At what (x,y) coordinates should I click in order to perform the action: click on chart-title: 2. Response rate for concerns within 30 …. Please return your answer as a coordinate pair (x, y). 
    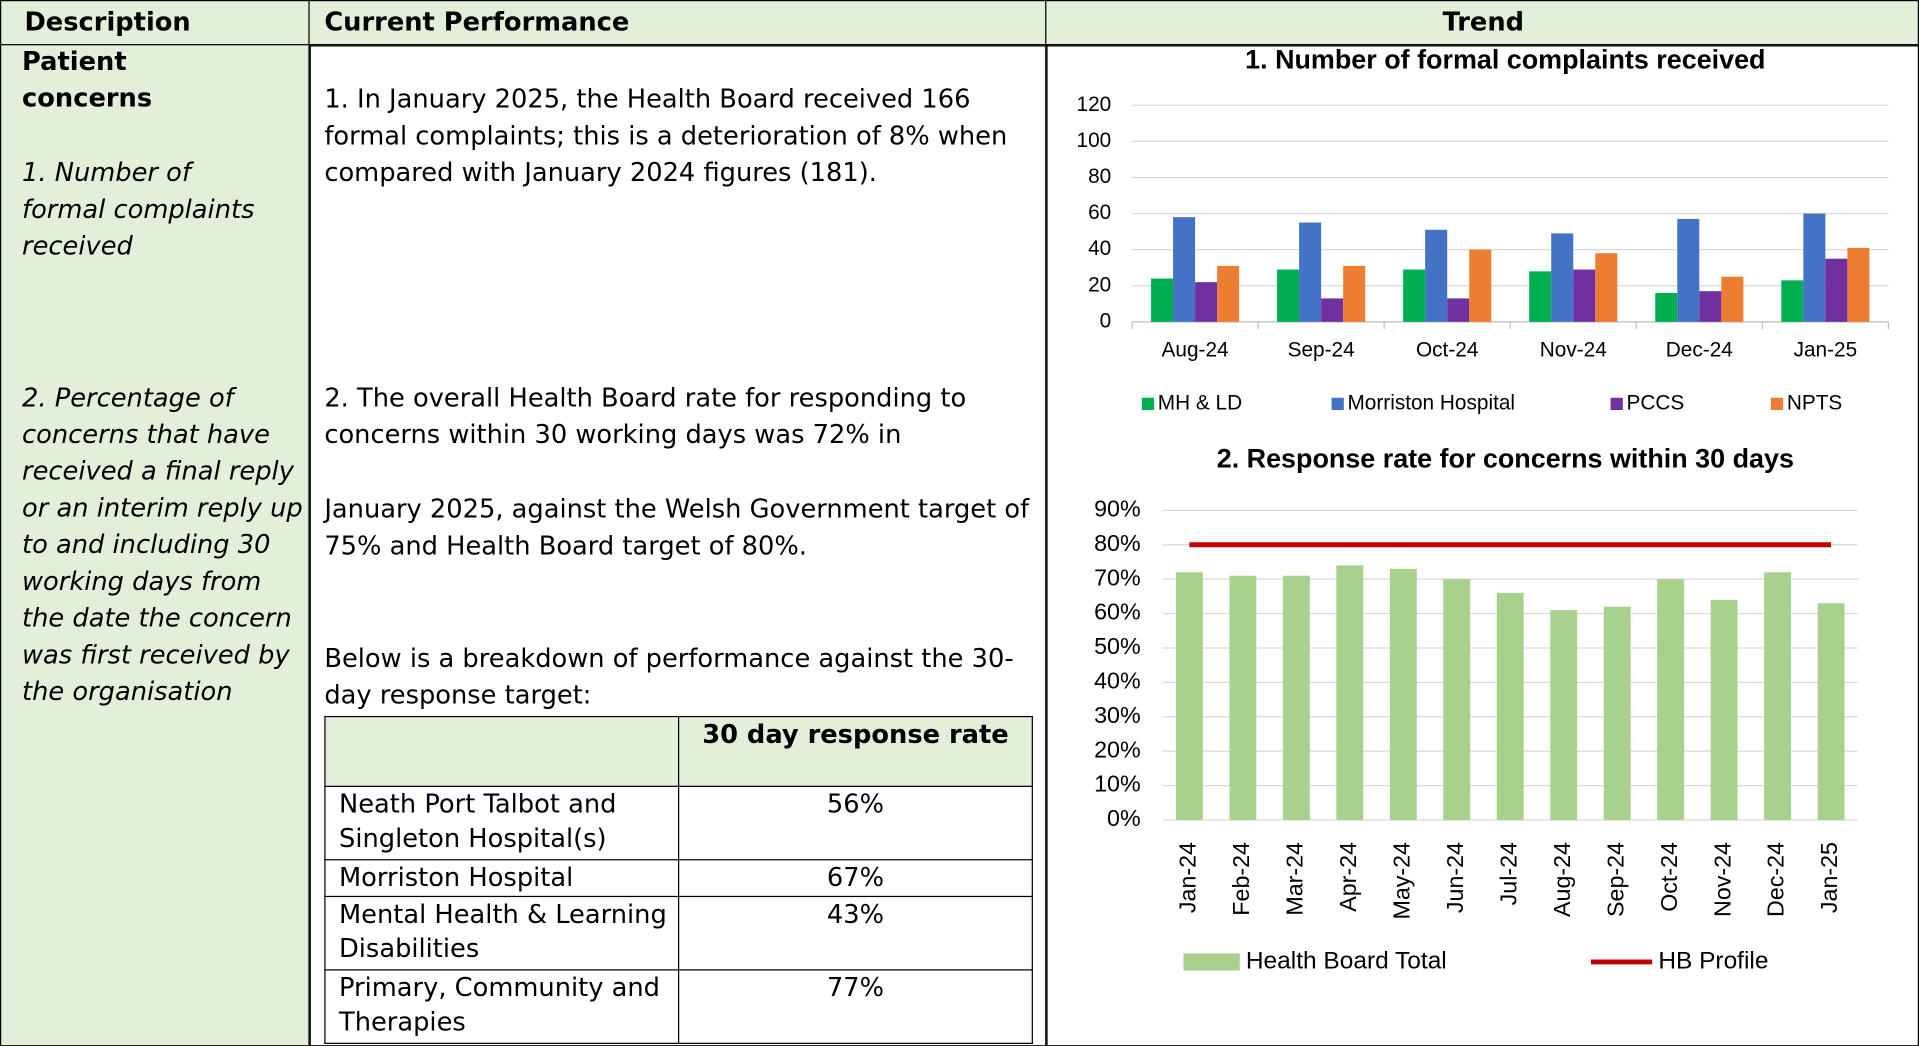
    Looking at the image, I should click on (1505, 458).